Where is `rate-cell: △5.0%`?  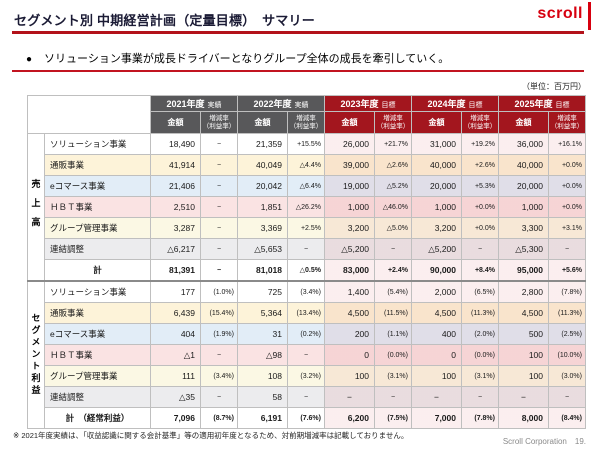 rate-cell: △5.0% is located at coordinates (393, 228).